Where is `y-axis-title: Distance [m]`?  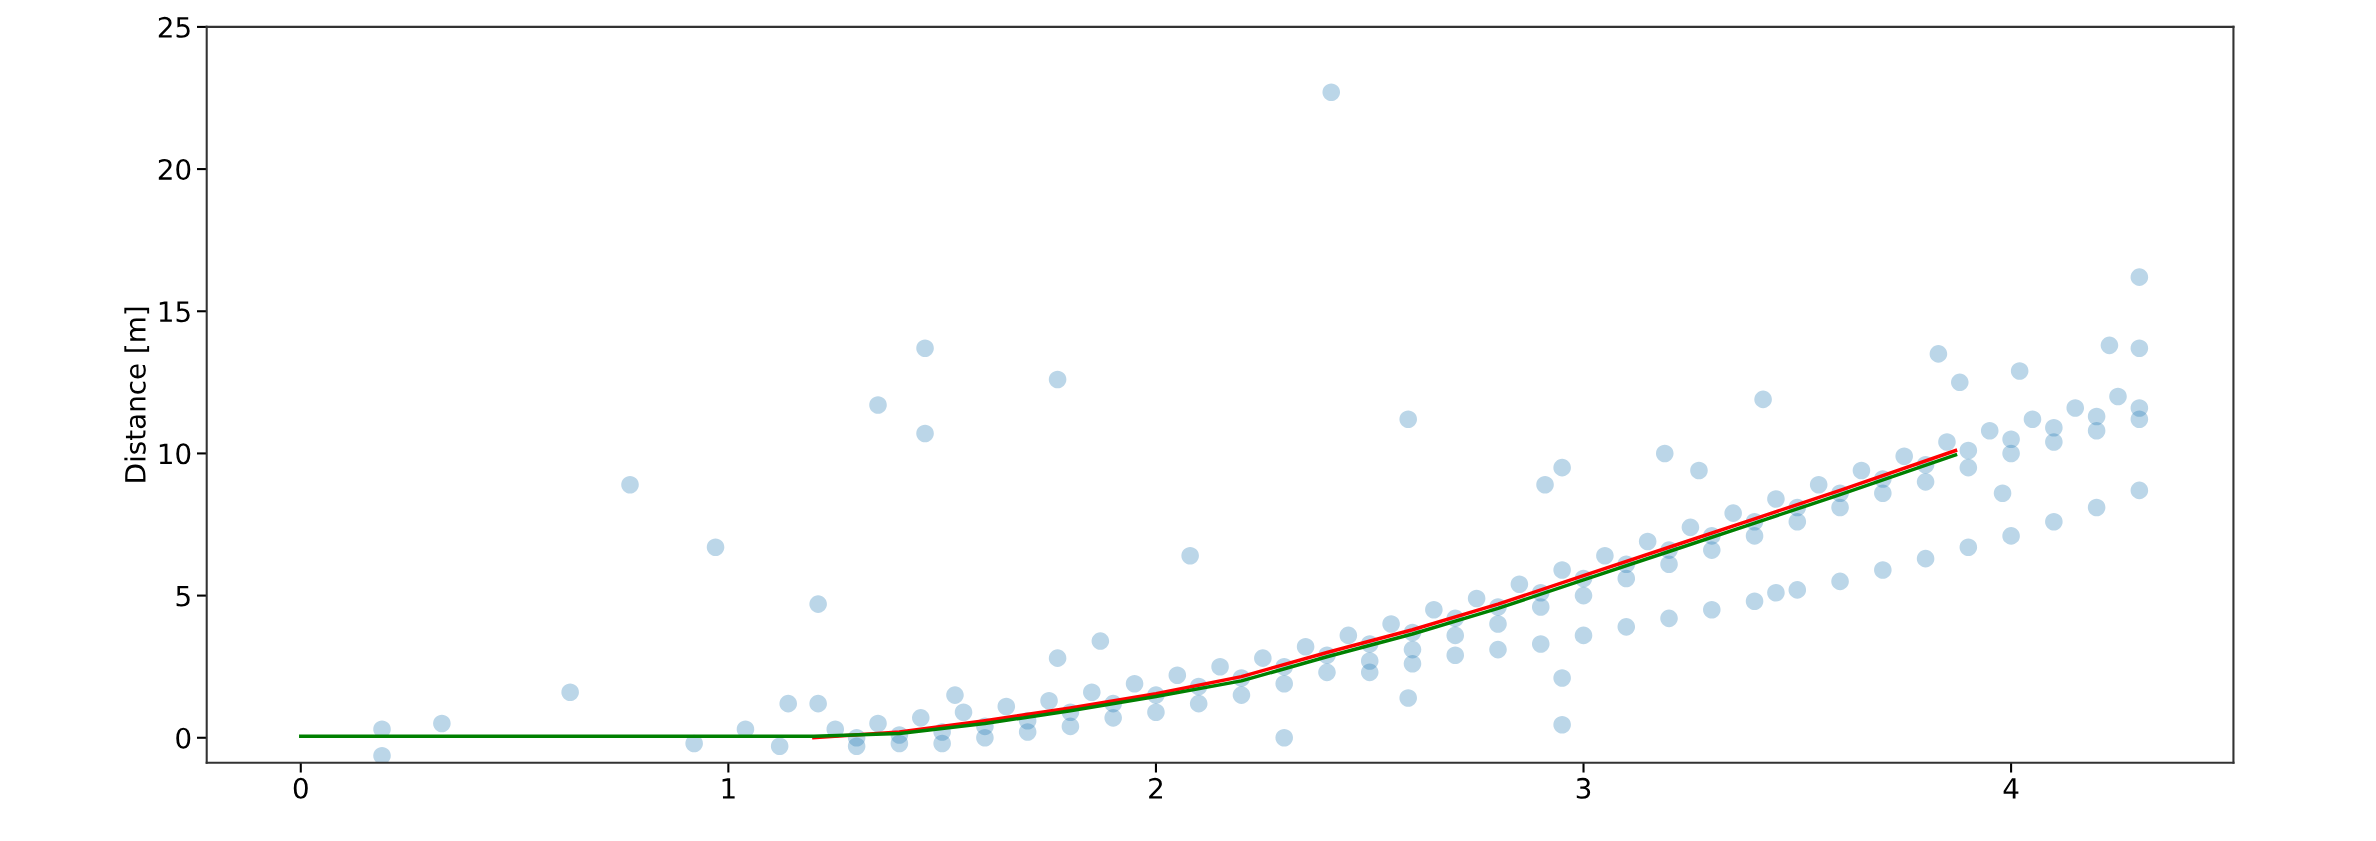
y-axis-title: Distance [m] is located at coordinates (137, 394).